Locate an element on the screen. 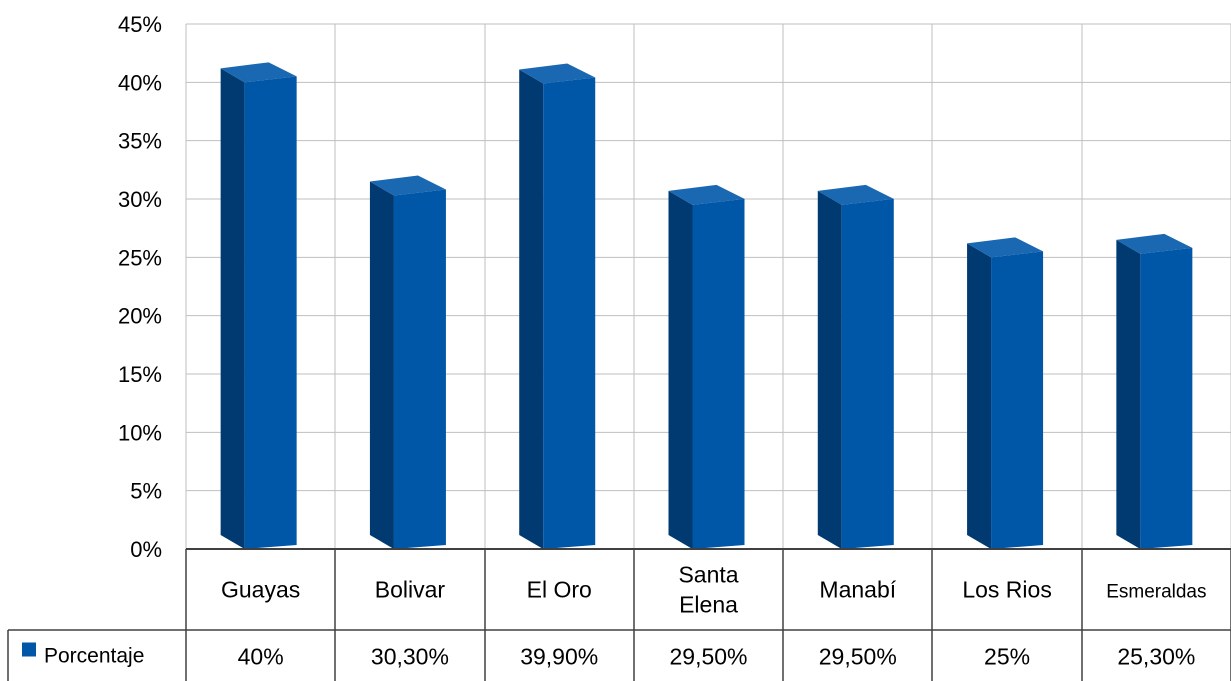 The image size is (1231, 681). y-tick-label: 0% is located at coordinates (146, 549).